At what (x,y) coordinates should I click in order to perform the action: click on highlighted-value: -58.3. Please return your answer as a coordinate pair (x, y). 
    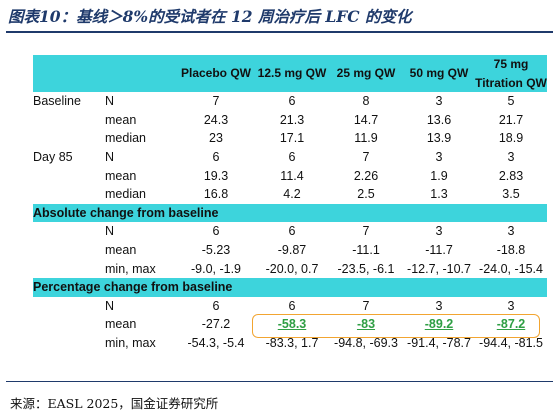
    Looking at the image, I should click on (292, 324).